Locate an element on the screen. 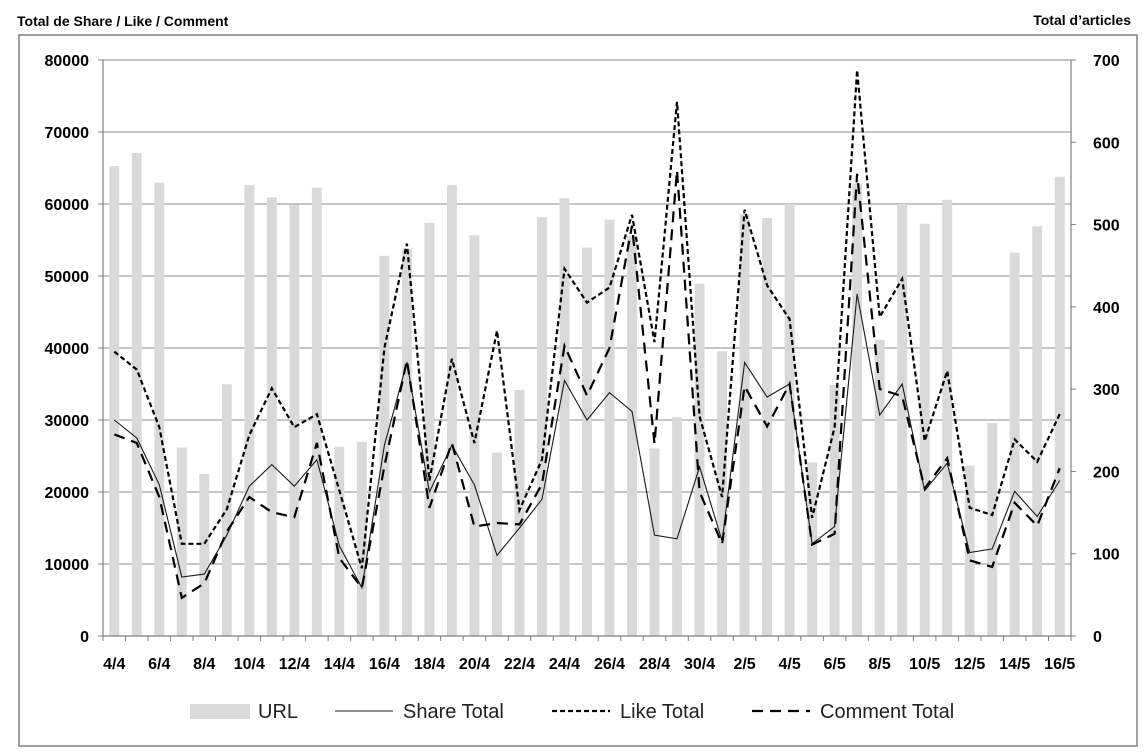 The width and height of the screenshot is (1148, 752). y-left-tick-label: 60000 is located at coordinates (67, 205).